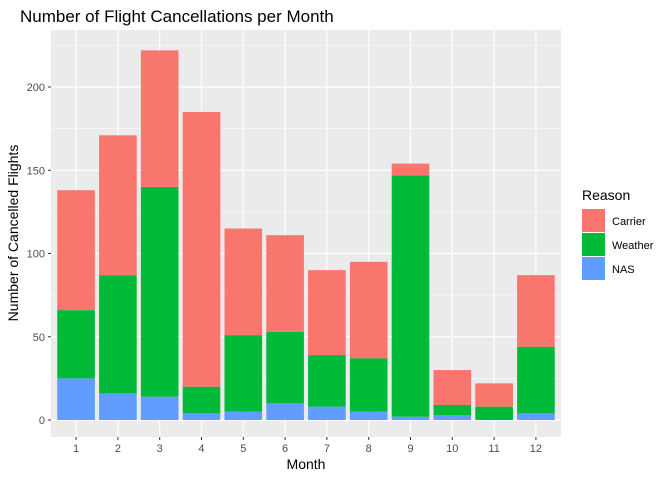 This screenshot has height=480, width=672. I want to click on legend-label-carrier: Carrier, so click(629, 222).